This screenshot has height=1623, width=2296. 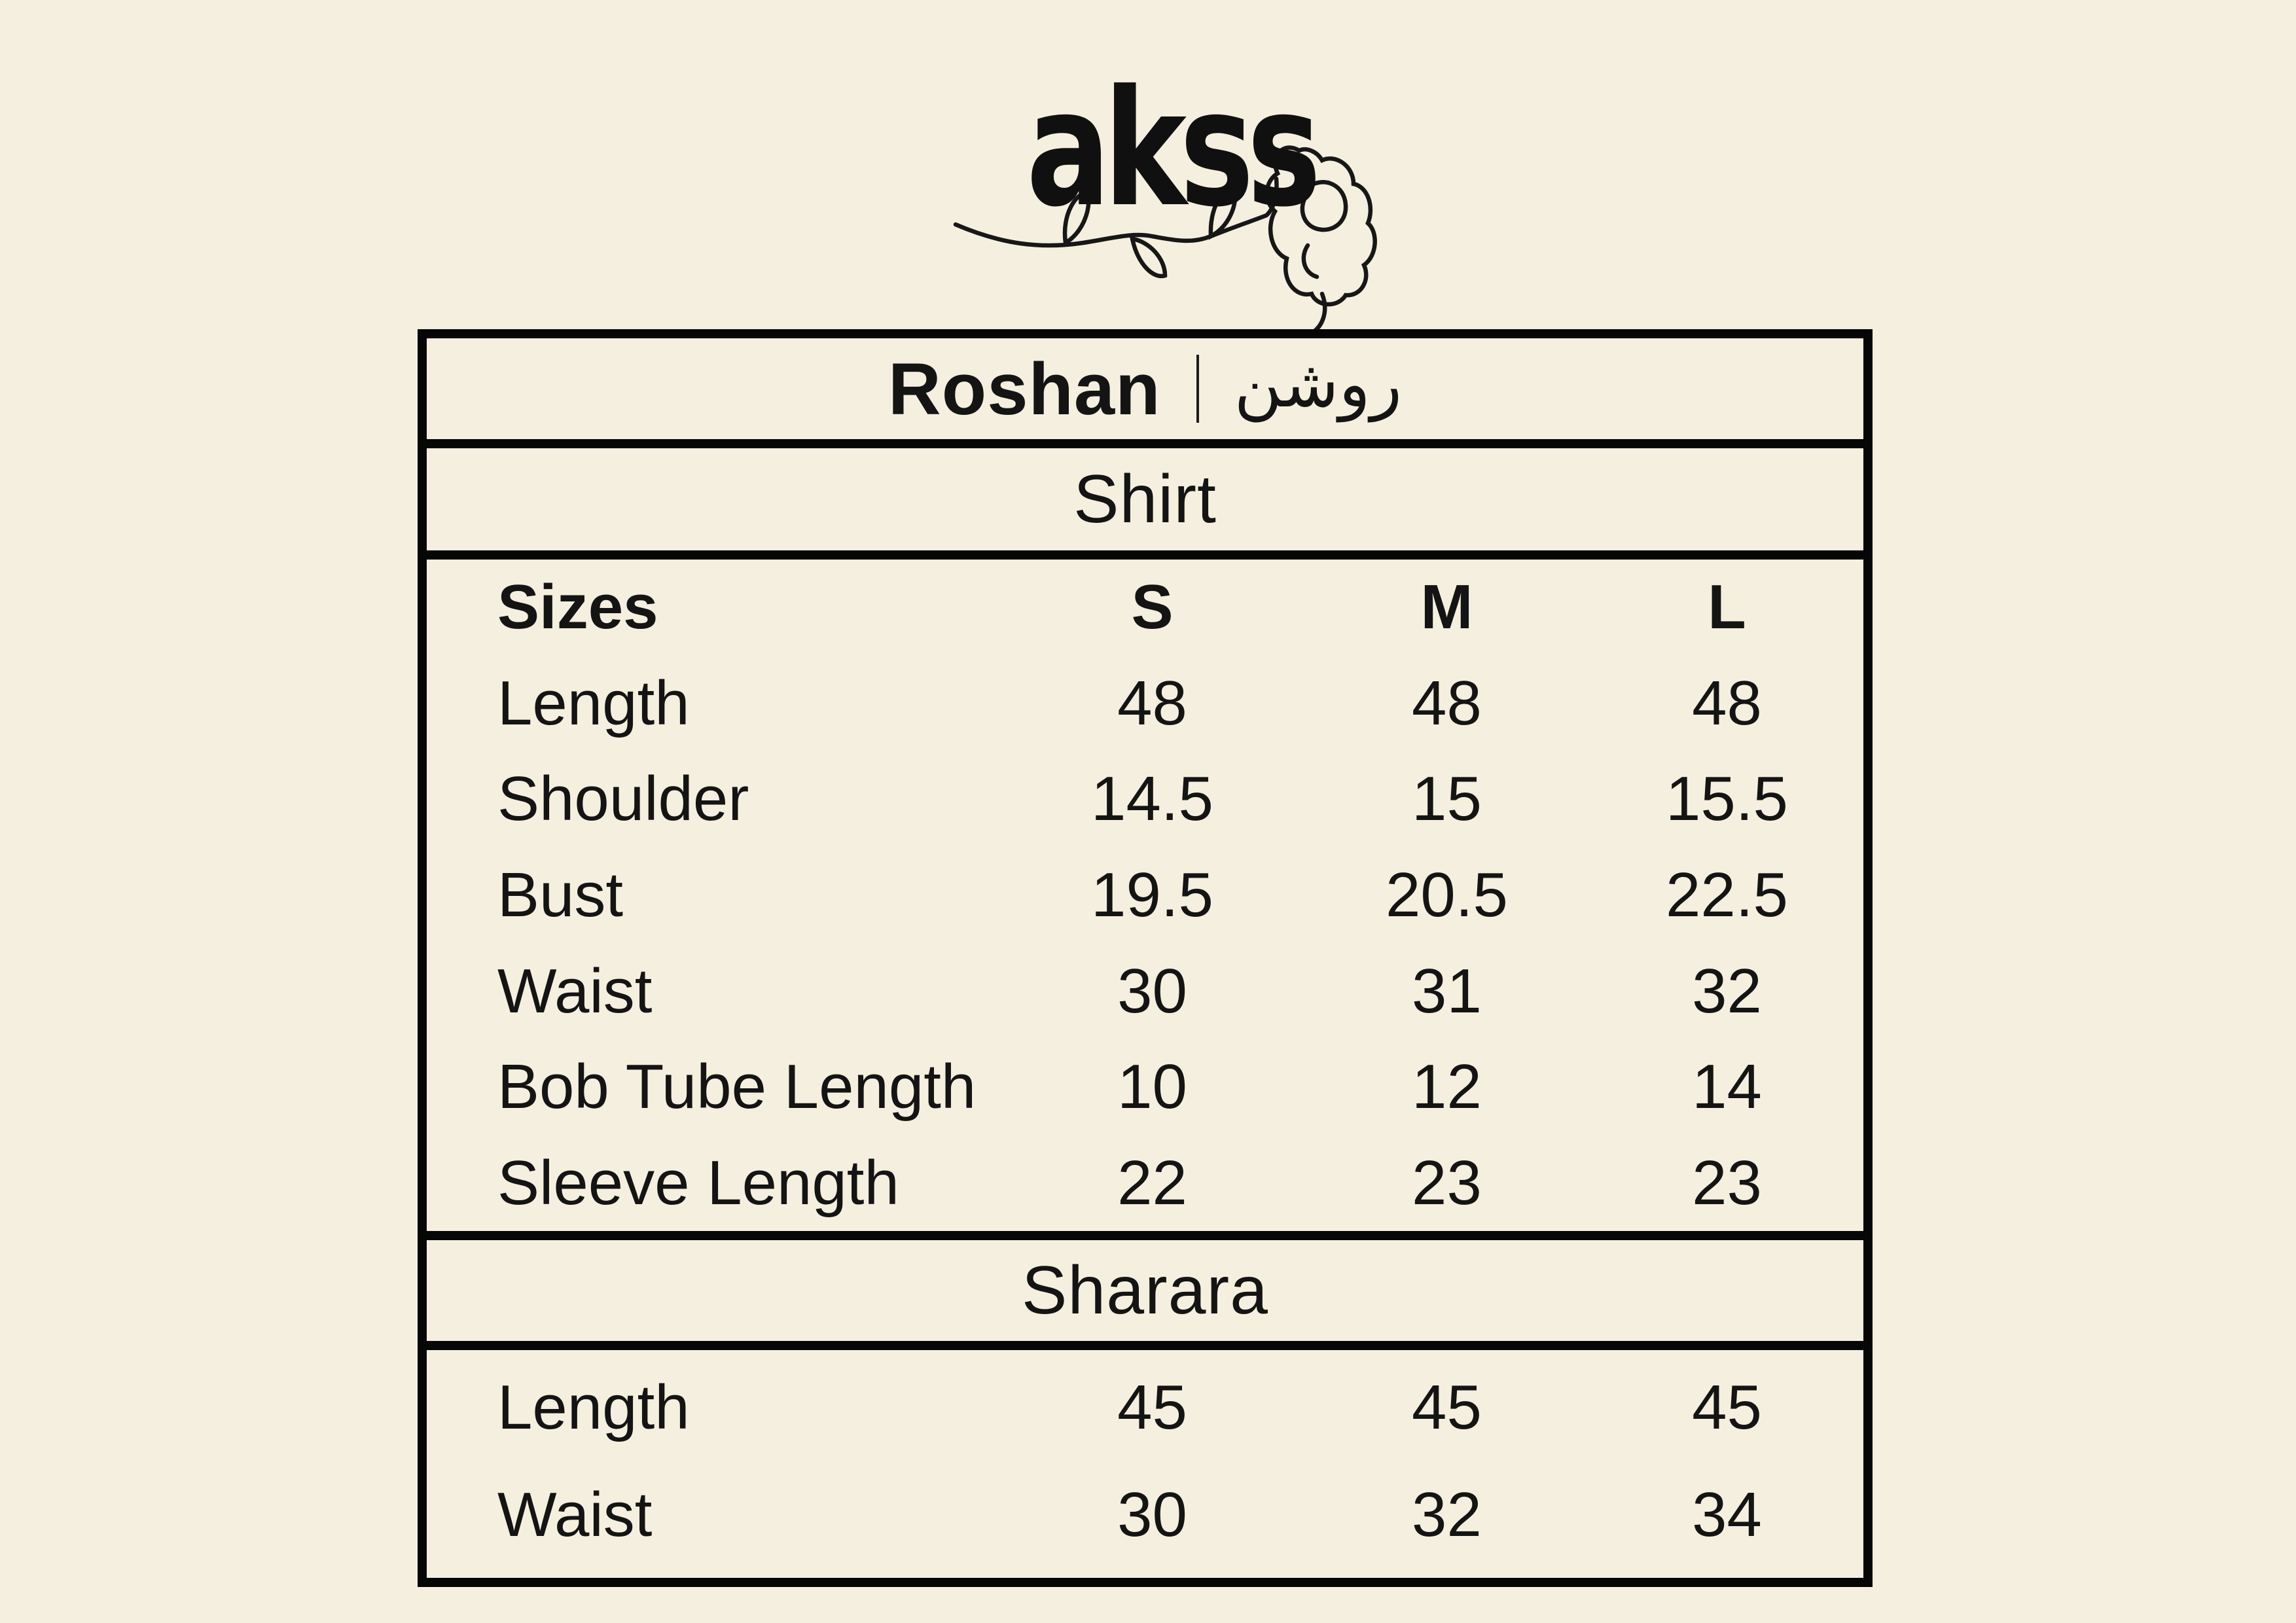 I want to click on value-l: 15.5, so click(x=1727, y=799).